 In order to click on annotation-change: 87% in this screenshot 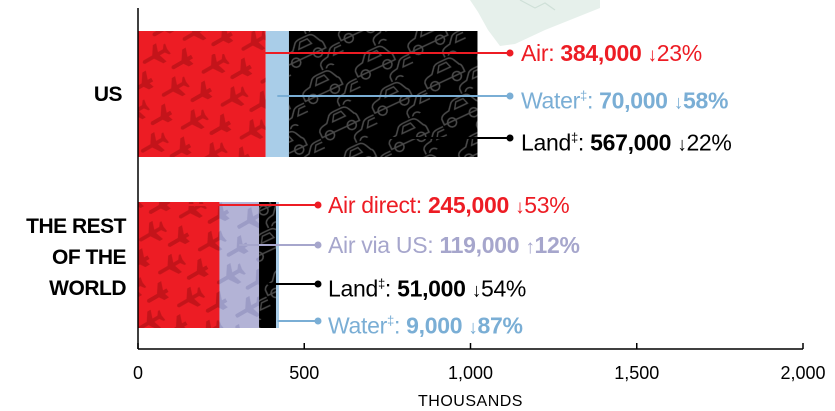, I will do `click(500, 325)`.